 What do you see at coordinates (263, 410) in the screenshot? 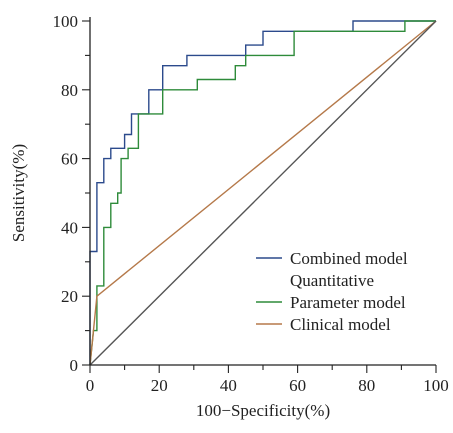
I see `x-axis-title: 100−Specificity(%)` at bounding box center [263, 410].